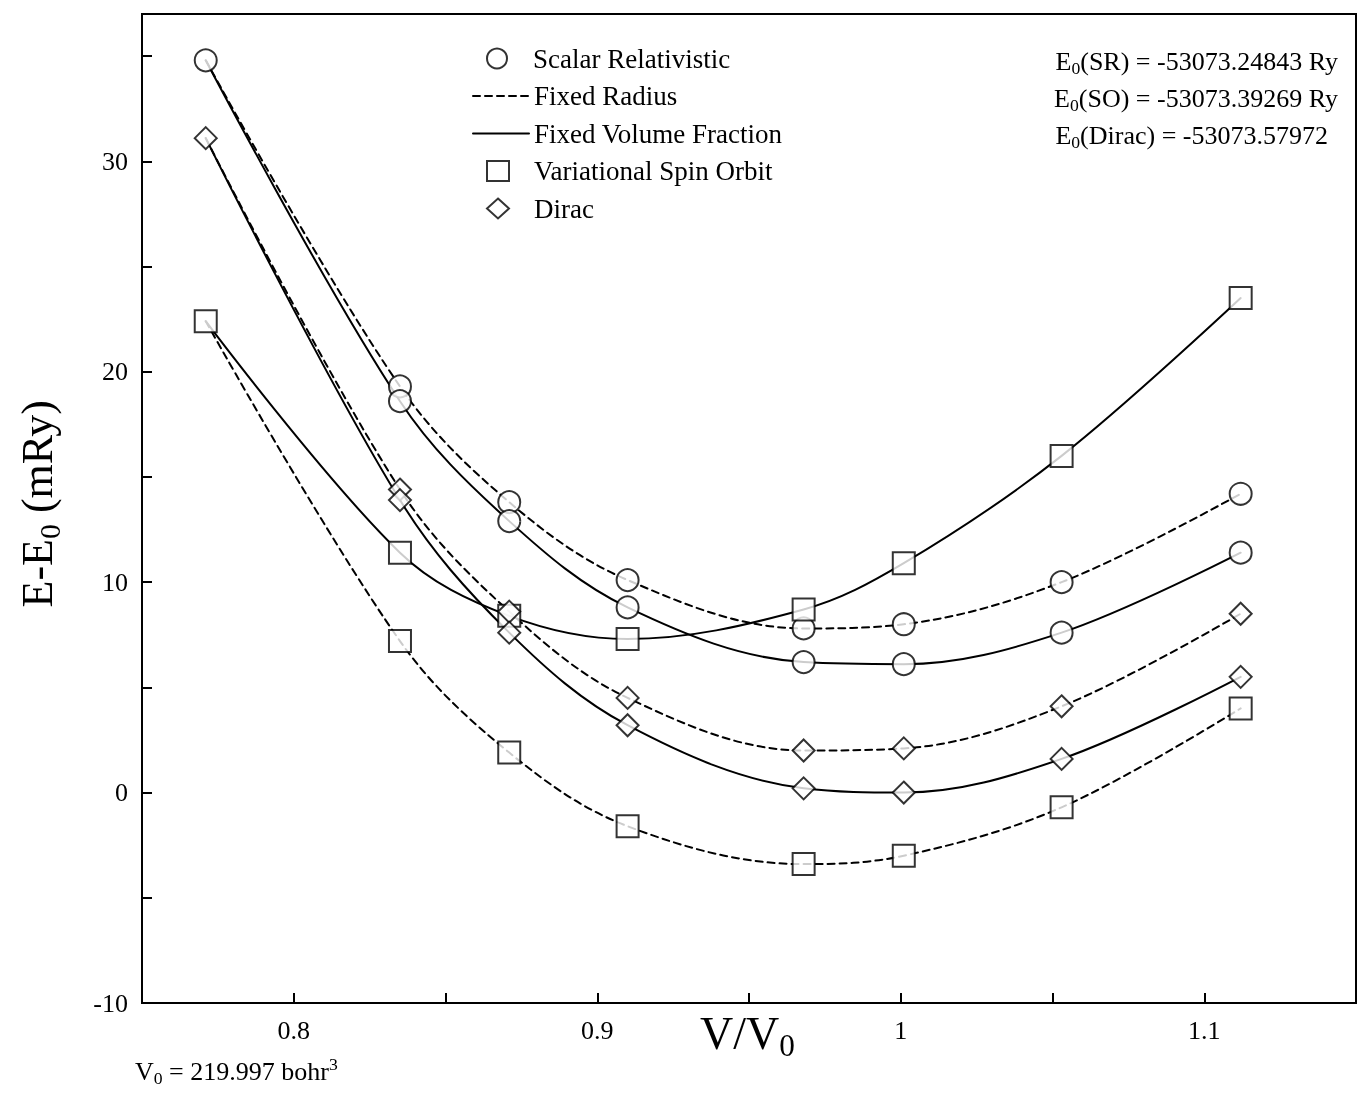 This screenshot has width=1366, height=1110. I want to click on y-axis-title: E-E0 (mRy), so click(39, 503).